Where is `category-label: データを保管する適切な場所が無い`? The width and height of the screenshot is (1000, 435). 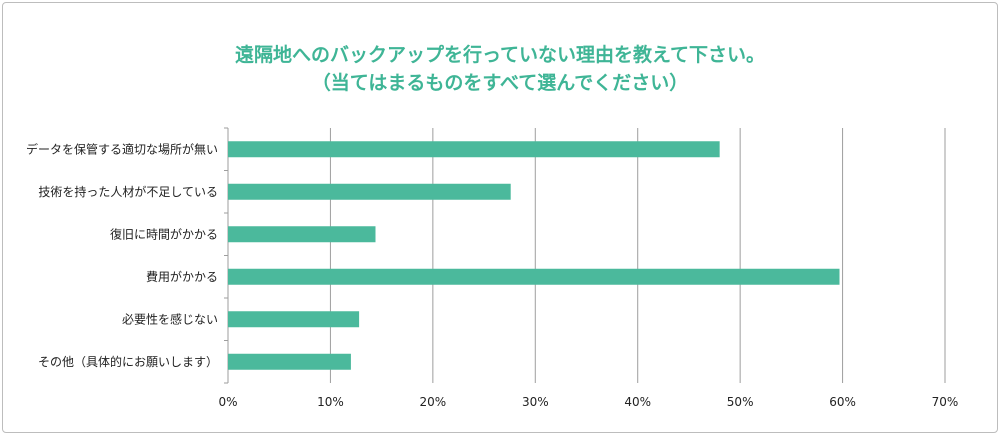
category-label: データを保管する適切な場所が無い is located at coordinates (122, 148).